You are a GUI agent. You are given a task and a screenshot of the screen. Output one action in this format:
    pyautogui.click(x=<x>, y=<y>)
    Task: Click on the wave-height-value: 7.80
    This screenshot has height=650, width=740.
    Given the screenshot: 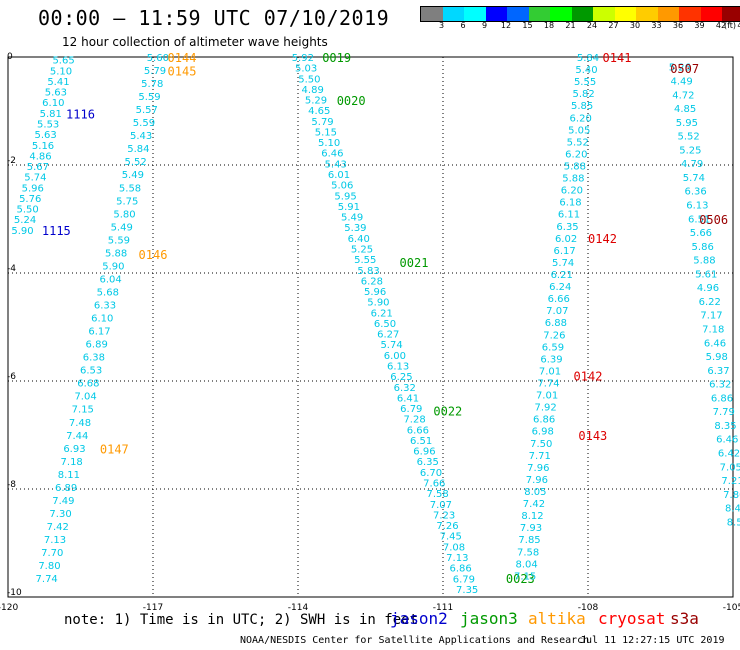 What is the action you would take?
    pyautogui.click(x=731, y=495)
    